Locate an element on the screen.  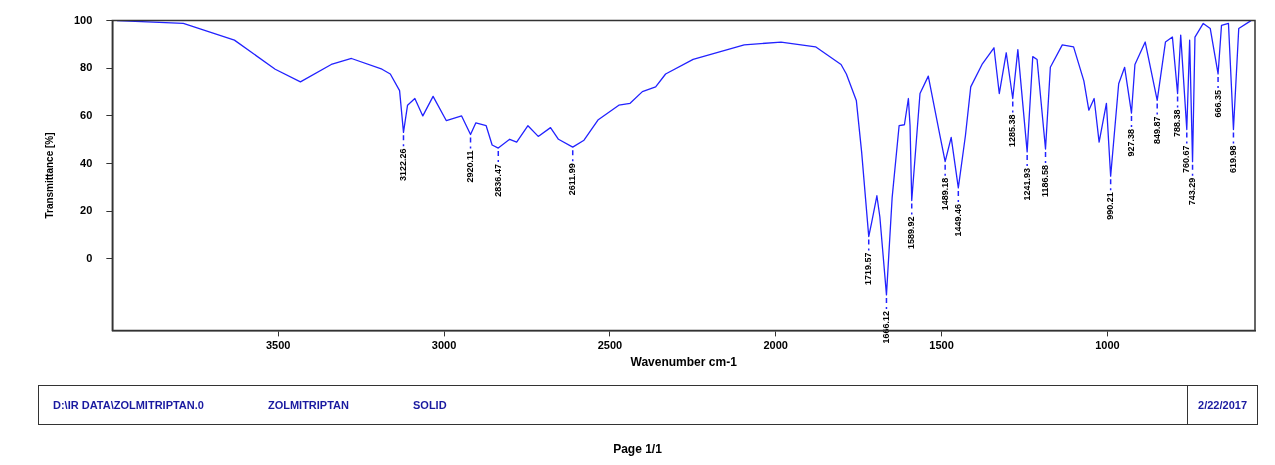
y-axis-title: Transmittance [%] is located at coordinates (49, 175).